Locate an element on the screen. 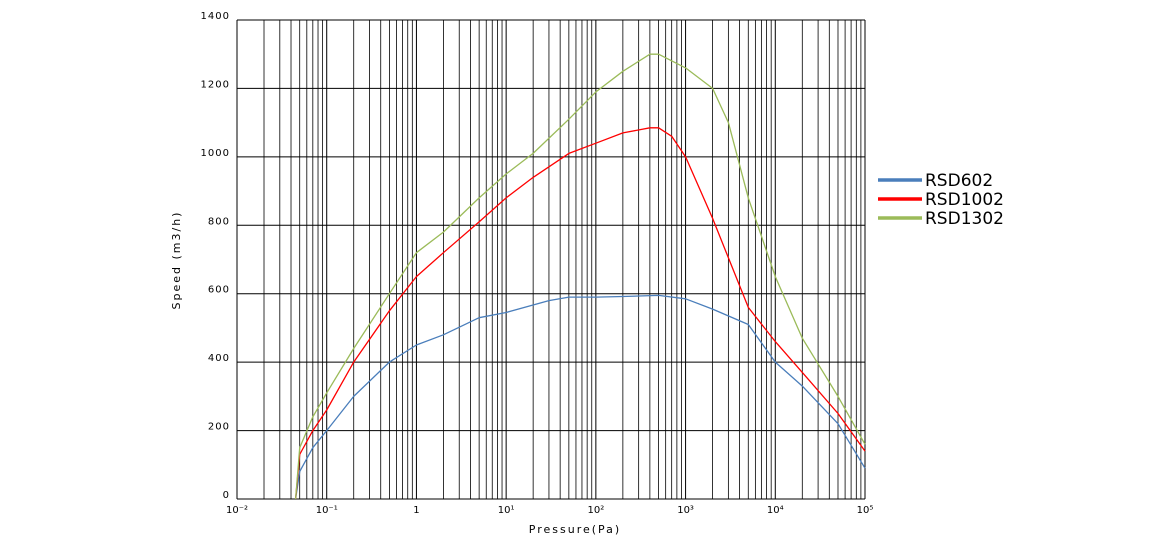  y-tick-label: 800 is located at coordinates (219, 221).